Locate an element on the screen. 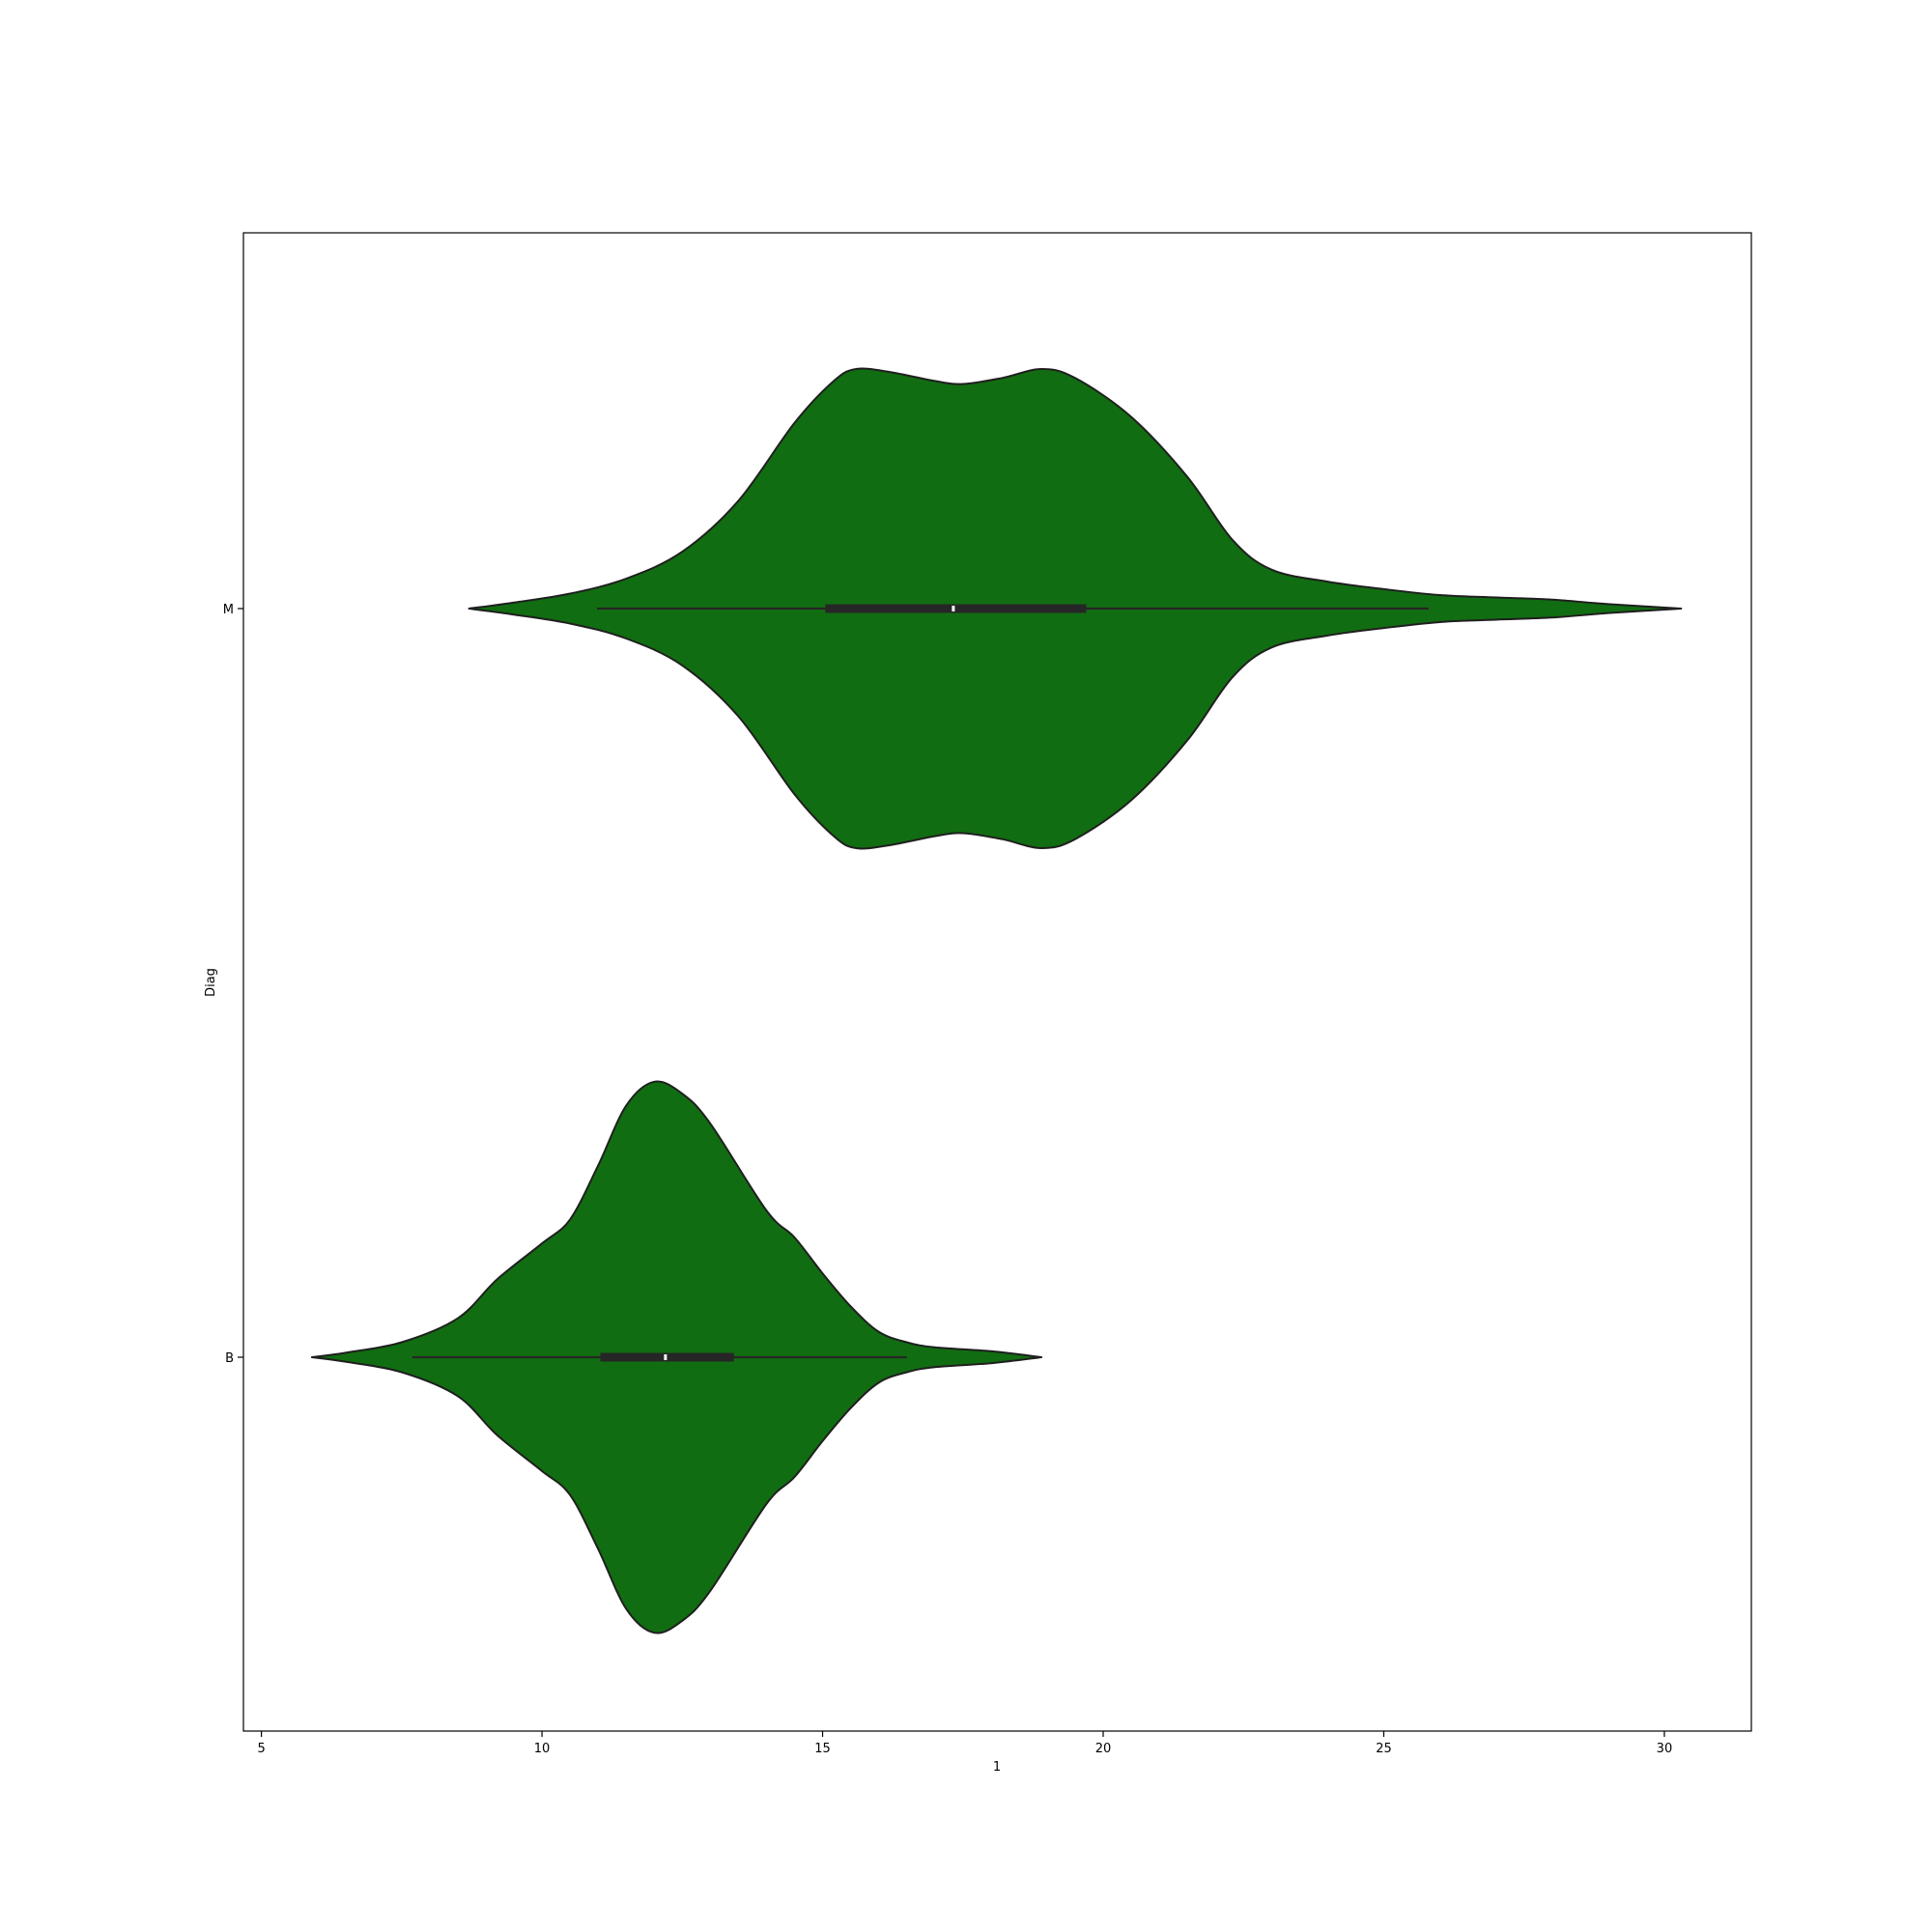  iqr-box-M is located at coordinates (956, 608).